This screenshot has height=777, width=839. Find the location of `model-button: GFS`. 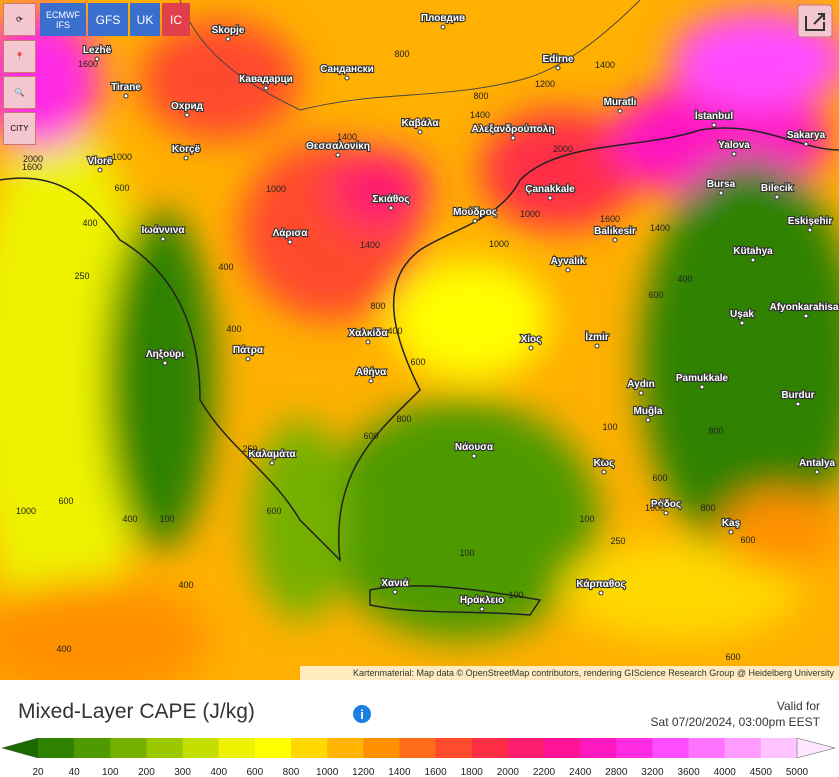

model-button: GFS is located at coordinates (108, 19).